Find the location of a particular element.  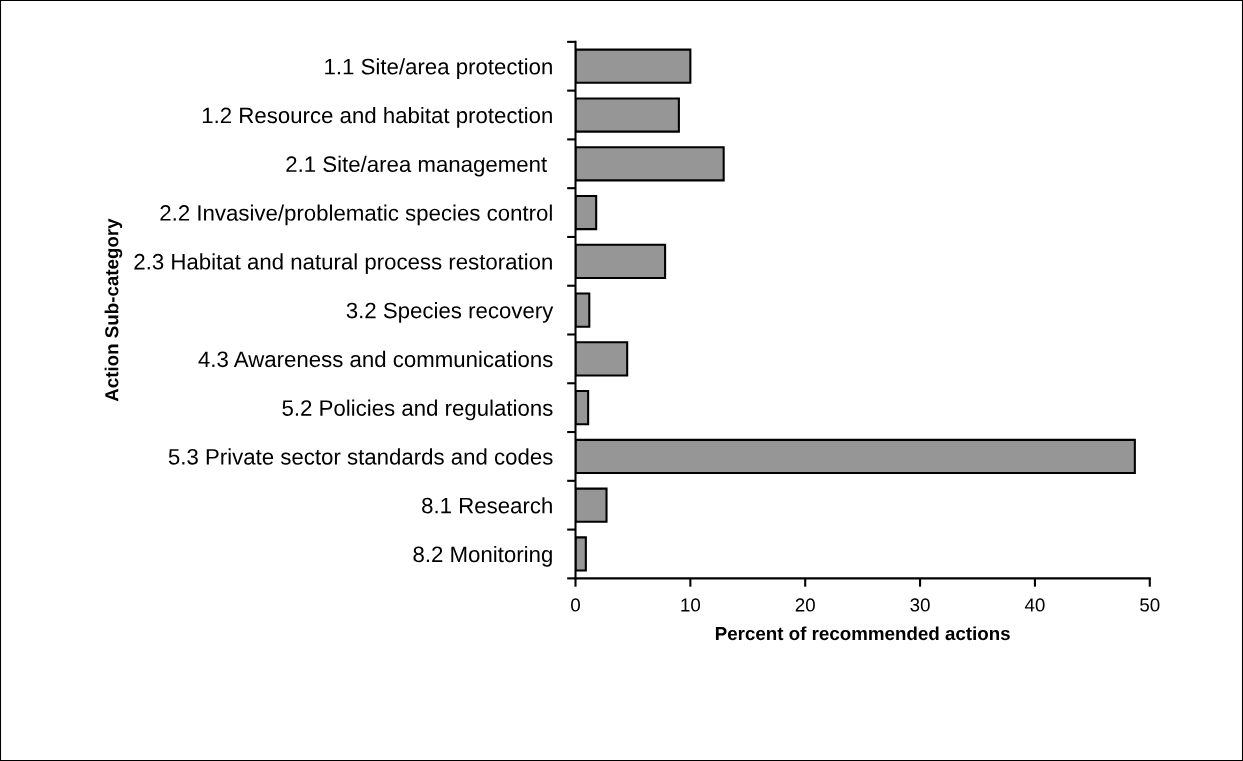

y-axis-title: Action Sub-category is located at coordinates (113, 310).